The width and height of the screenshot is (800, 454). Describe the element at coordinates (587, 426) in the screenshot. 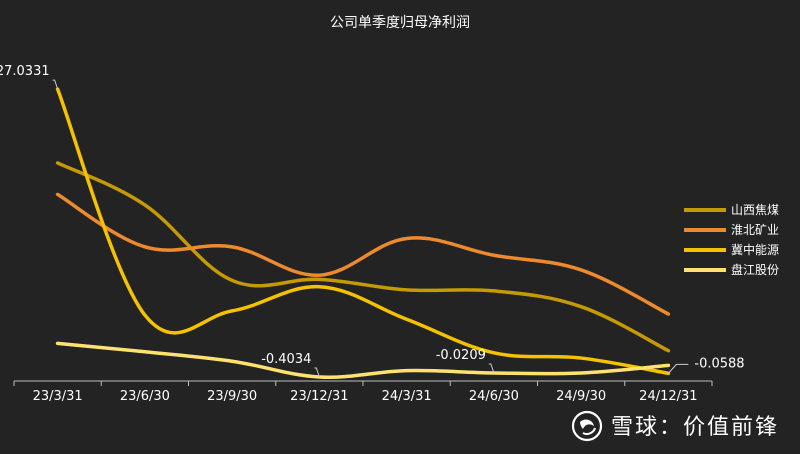

I see `snowball-logo-icon` at that location.